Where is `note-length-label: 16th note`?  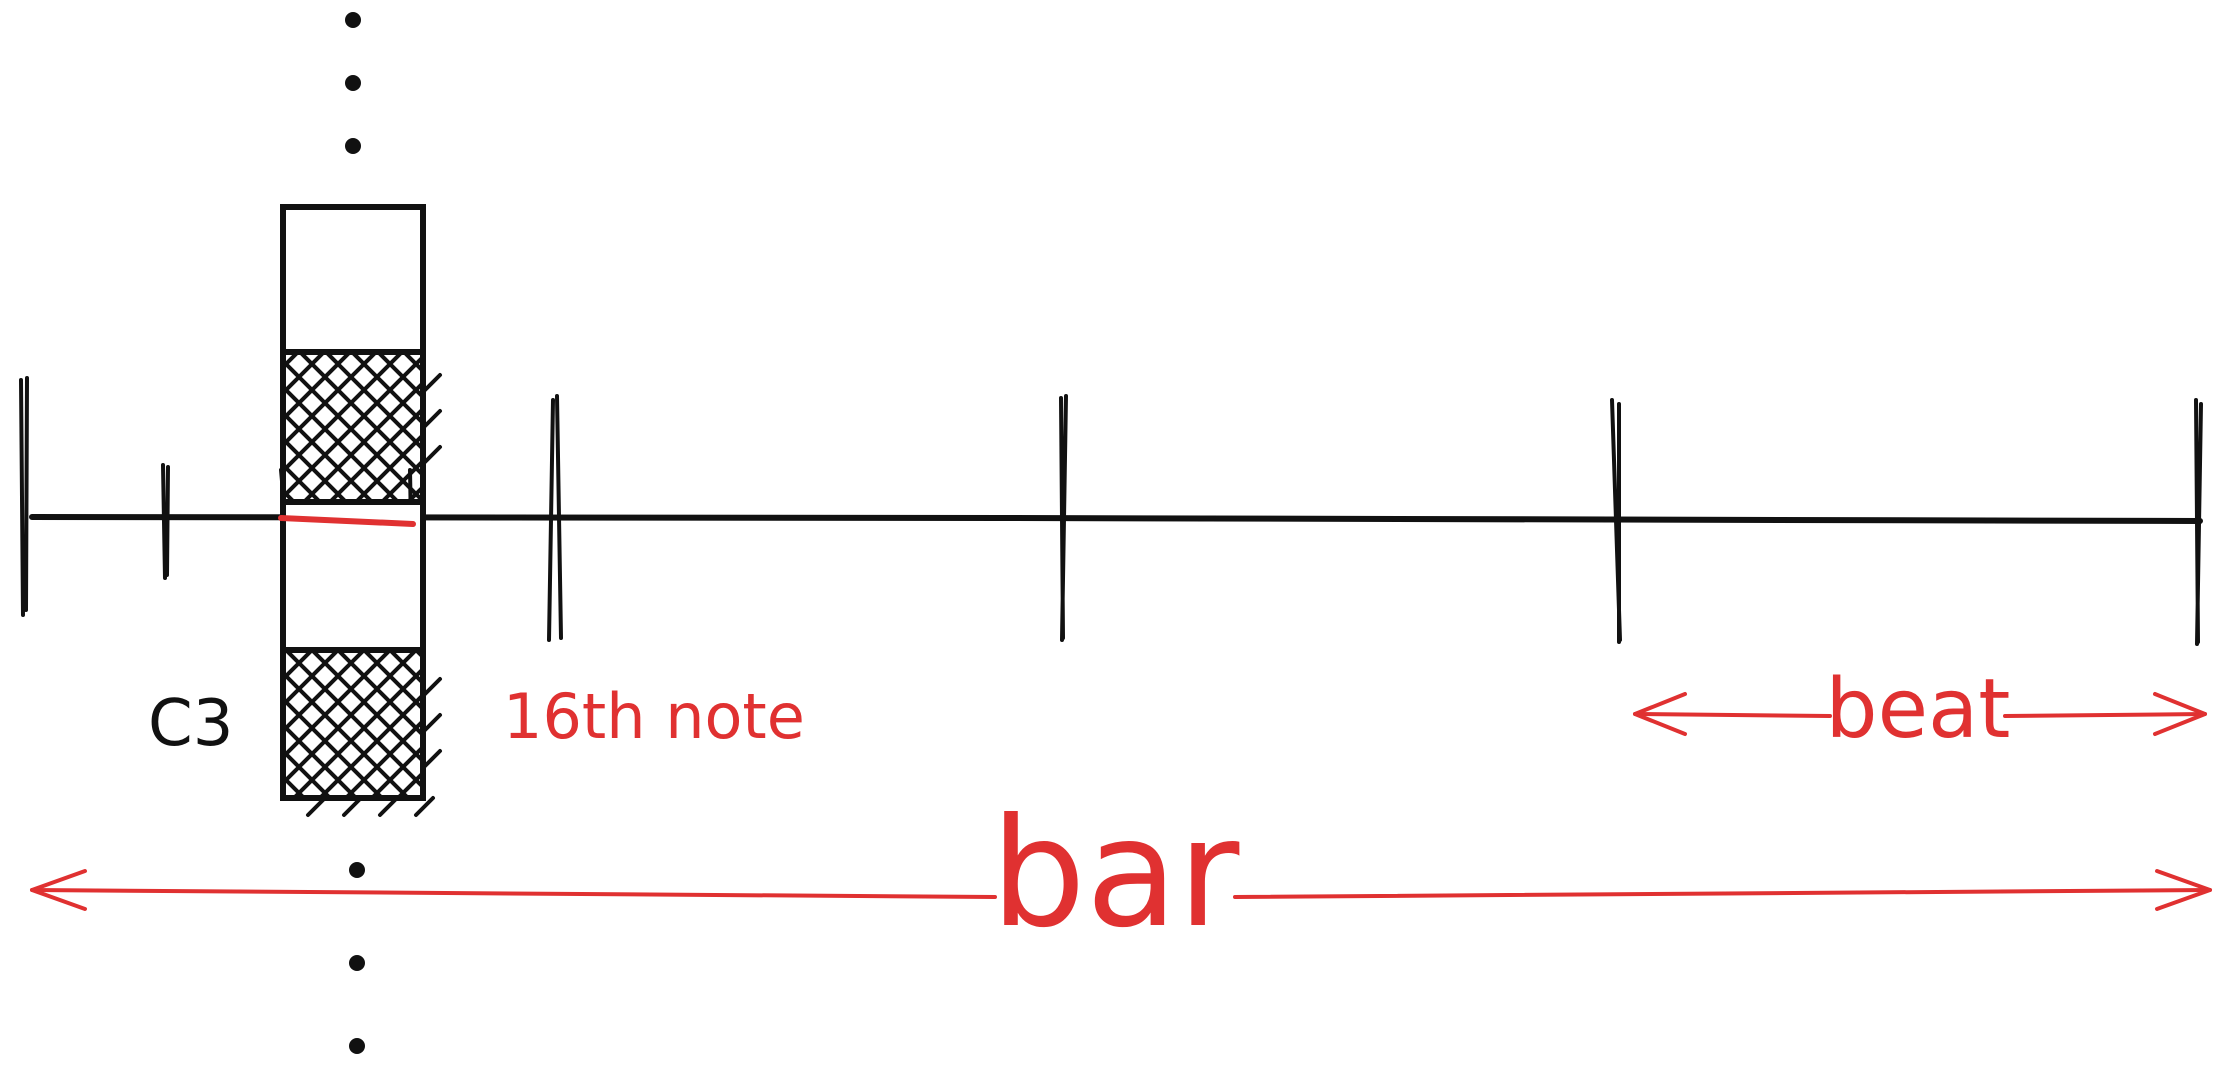
note-length-label: 16th note is located at coordinates (654, 716).